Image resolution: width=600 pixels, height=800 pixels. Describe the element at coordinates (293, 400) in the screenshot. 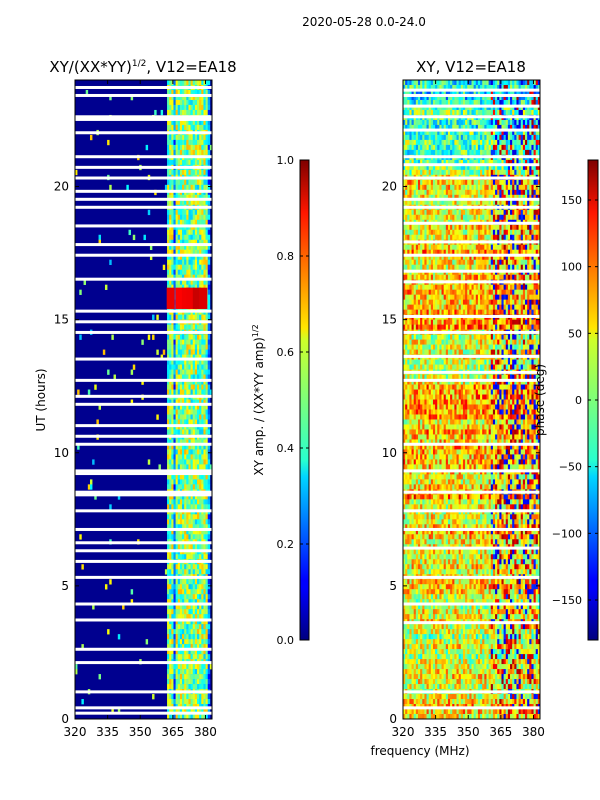

I see `amplitude-colorbar-ticks: 0.00.20.40.60.81.0` at that location.